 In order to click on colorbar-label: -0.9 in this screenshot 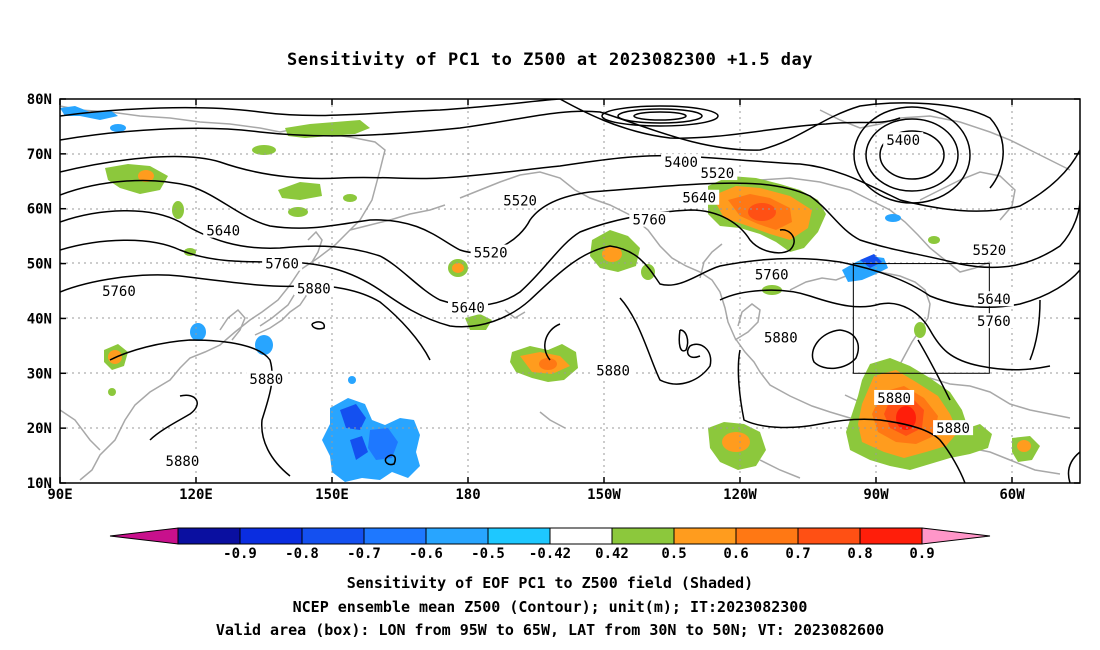, I will do `click(240, 554)`.